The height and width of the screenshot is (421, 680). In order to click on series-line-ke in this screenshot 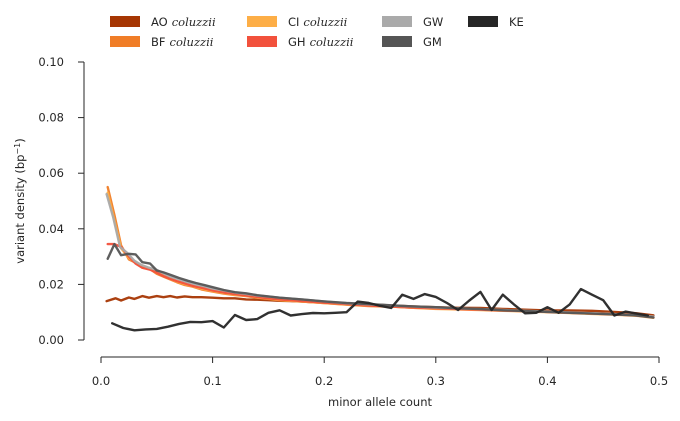, I will do `click(379, 309)`.